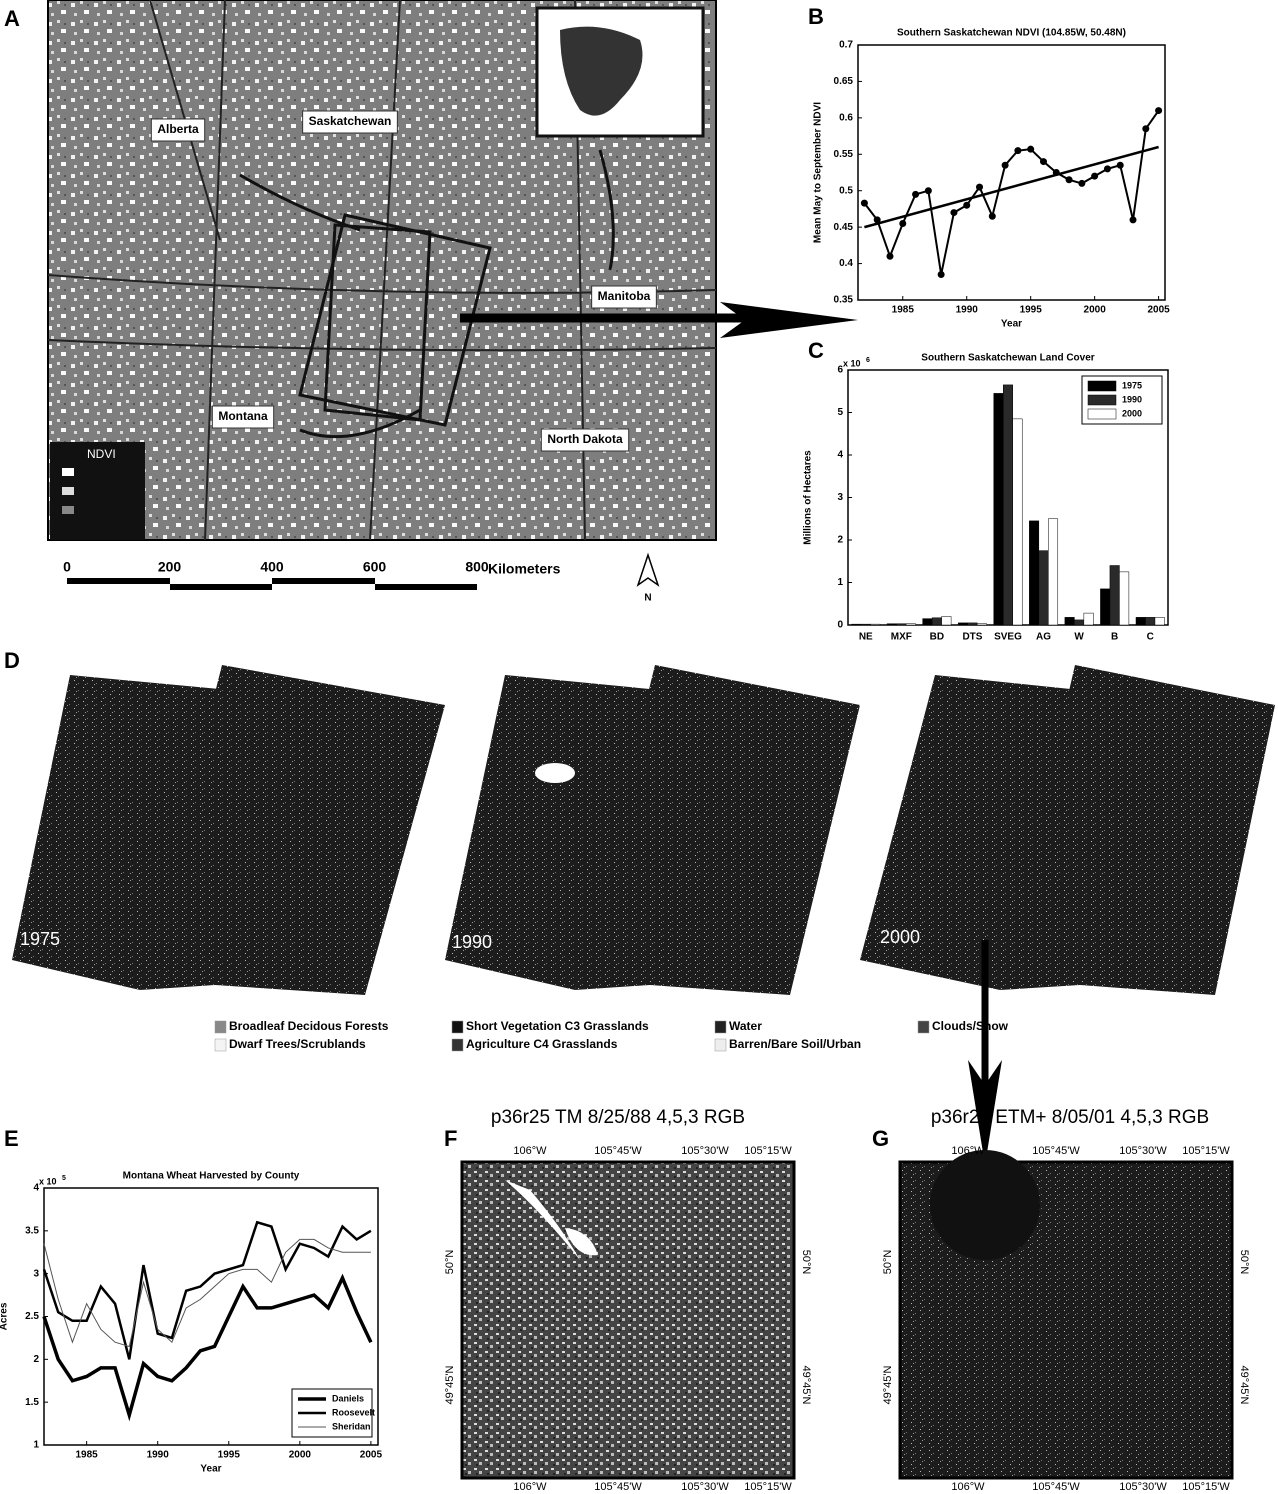  Describe the element at coordinates (937, 637) in the screenshot. I see `x-tick-label: BD` at that location.